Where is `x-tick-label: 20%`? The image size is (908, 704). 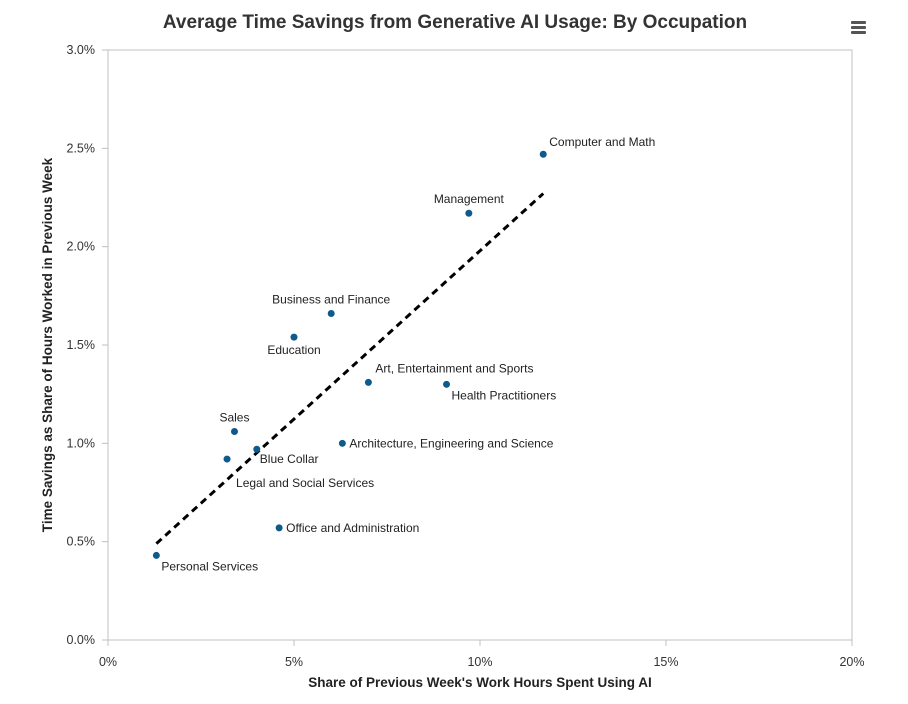
x-tick-label: 20% is located at coordinates (851, 662).